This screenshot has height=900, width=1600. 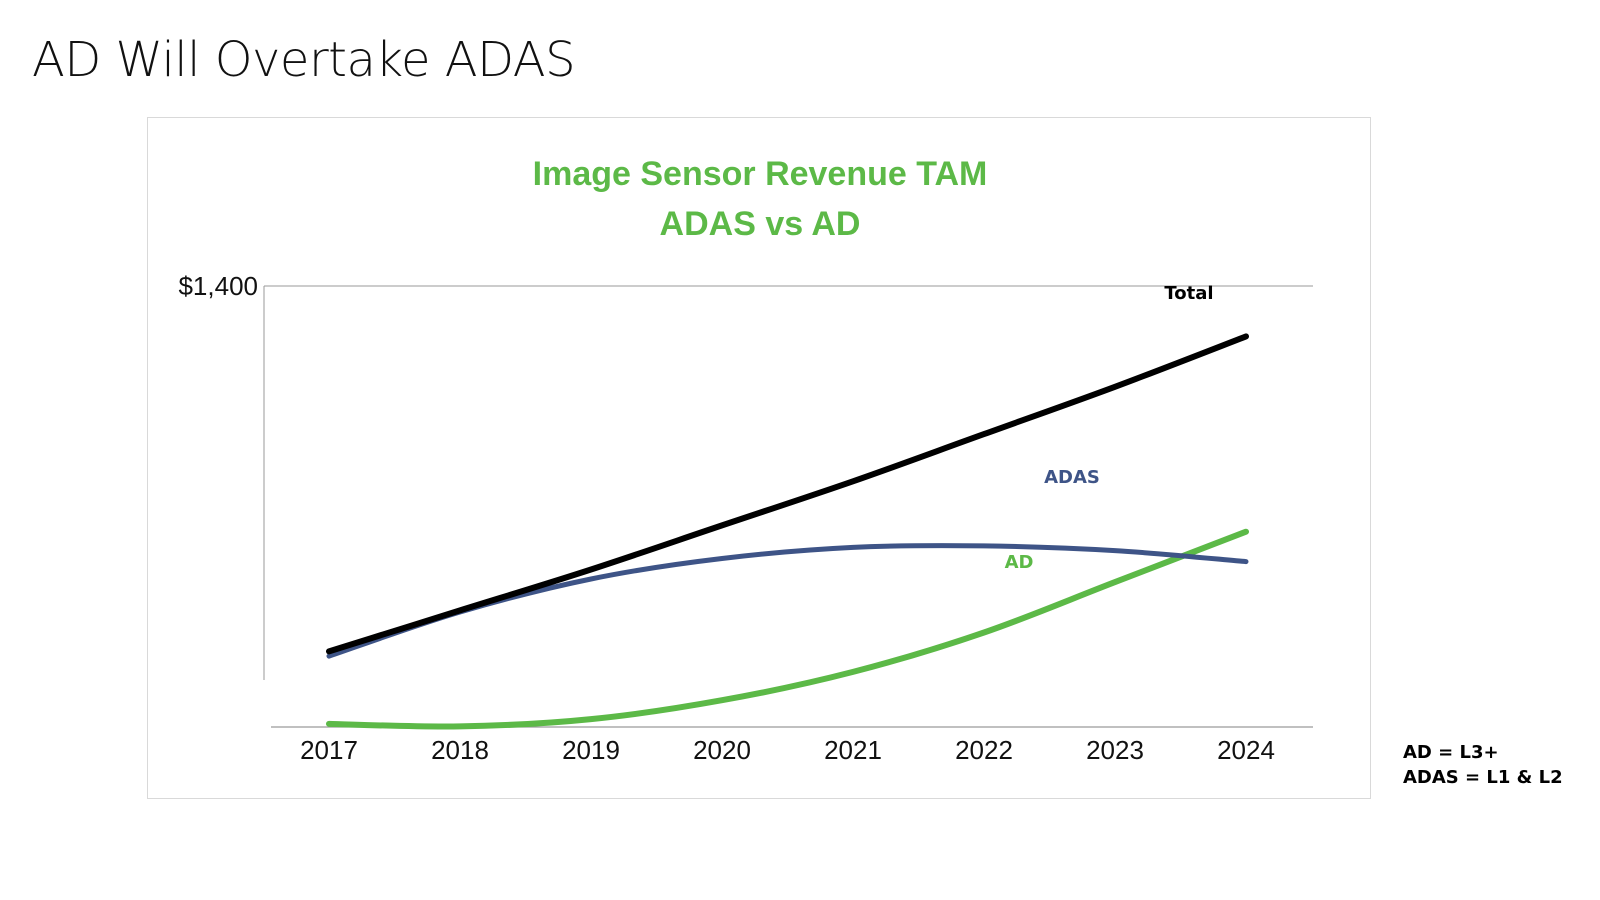 What do you see at coordinates (1483, 777) in the screenshot?
I see `footnote-adas-definition: ADAS = L1 & L2` at bounding box center [1483, 777].